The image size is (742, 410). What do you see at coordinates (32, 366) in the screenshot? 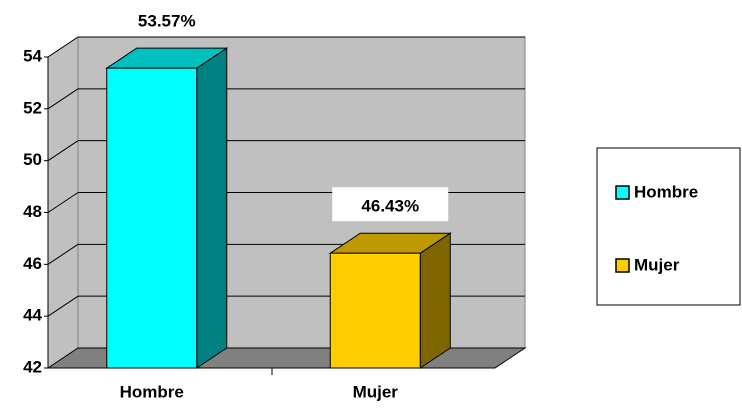
I see `y-tick-label: 42` at bounding box center [32, 366].